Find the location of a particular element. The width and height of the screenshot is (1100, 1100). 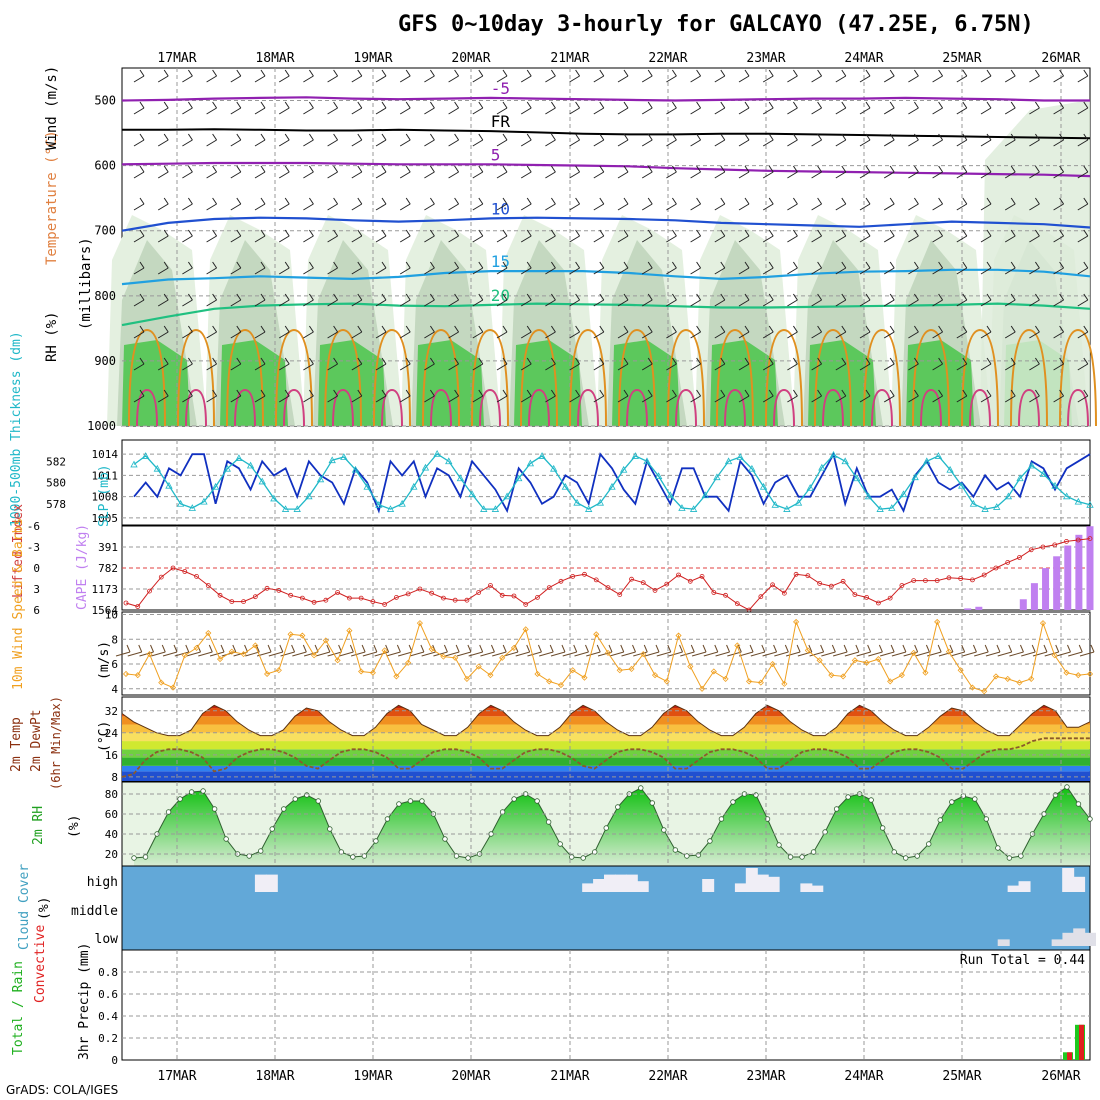

isotherm-label: 15 is located at coordinates (500, 261).